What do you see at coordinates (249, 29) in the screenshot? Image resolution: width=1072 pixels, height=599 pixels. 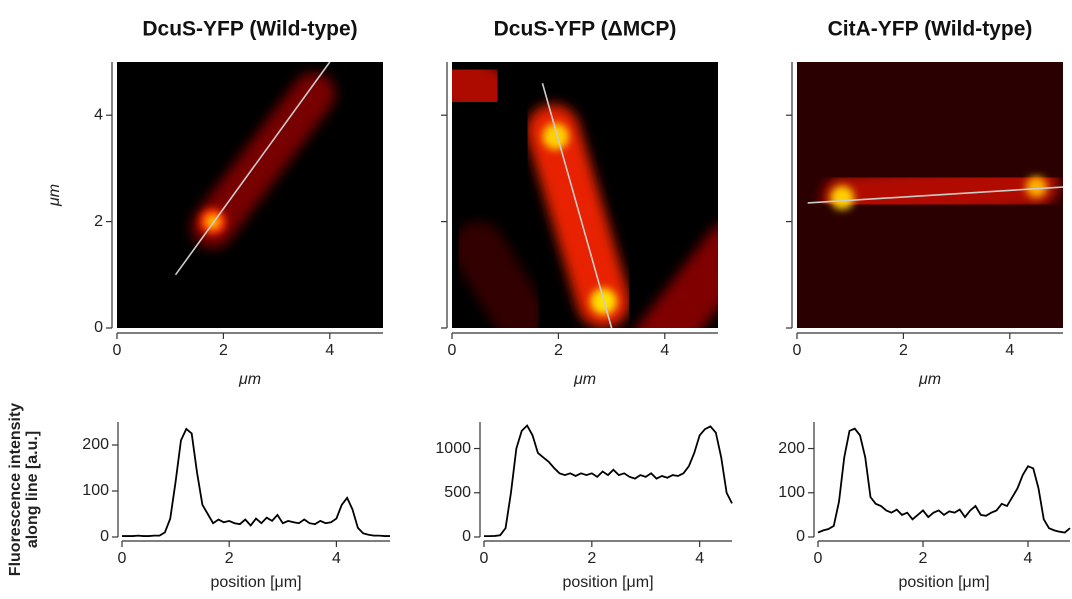 I see `panel-title: DcuS-YFP (Wild-type)` at bounding box center [249, 29].